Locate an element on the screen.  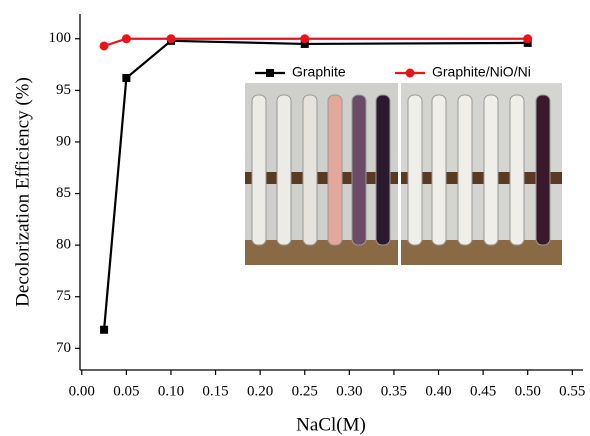
x-tick-label: 0.50 is located at coordinates (528, 391).